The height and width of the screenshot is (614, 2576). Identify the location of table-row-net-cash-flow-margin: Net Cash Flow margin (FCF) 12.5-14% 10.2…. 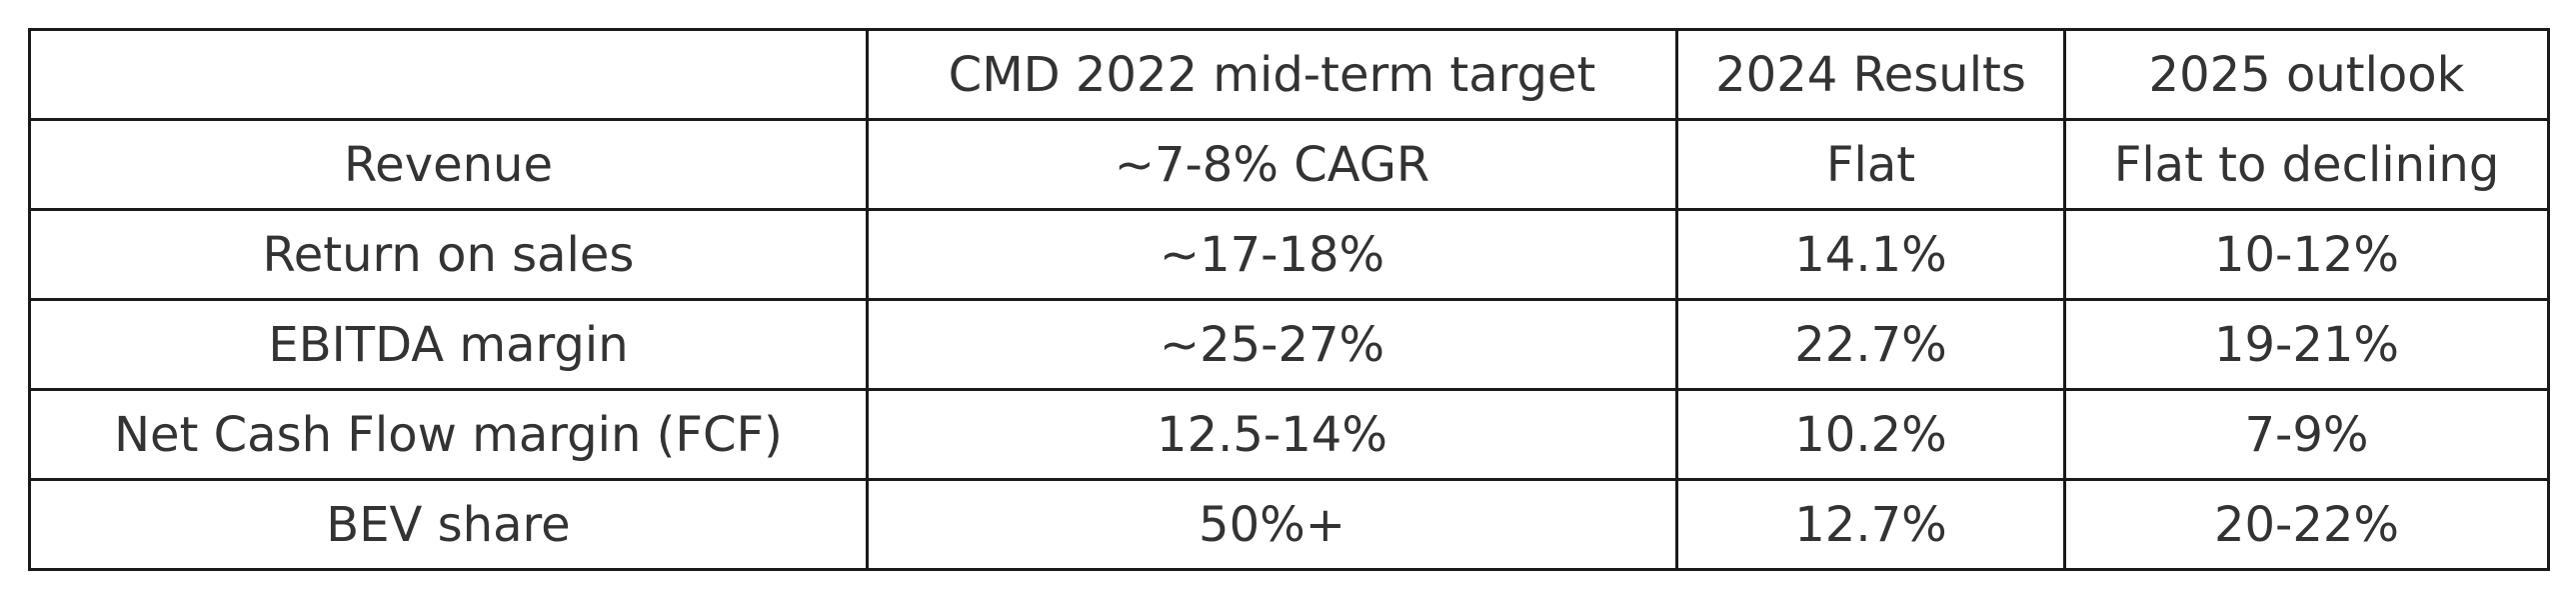
(1289, 434).